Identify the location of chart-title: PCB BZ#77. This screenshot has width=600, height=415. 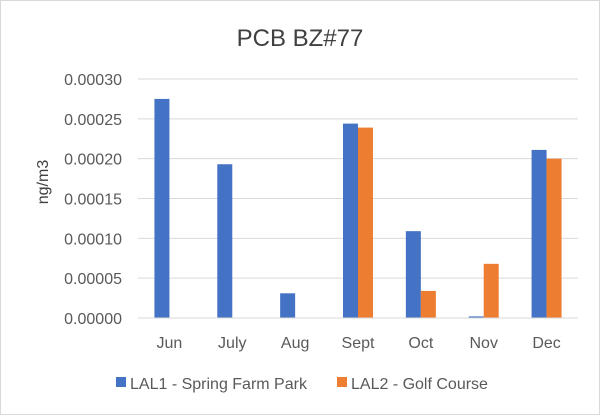
(300, 38).